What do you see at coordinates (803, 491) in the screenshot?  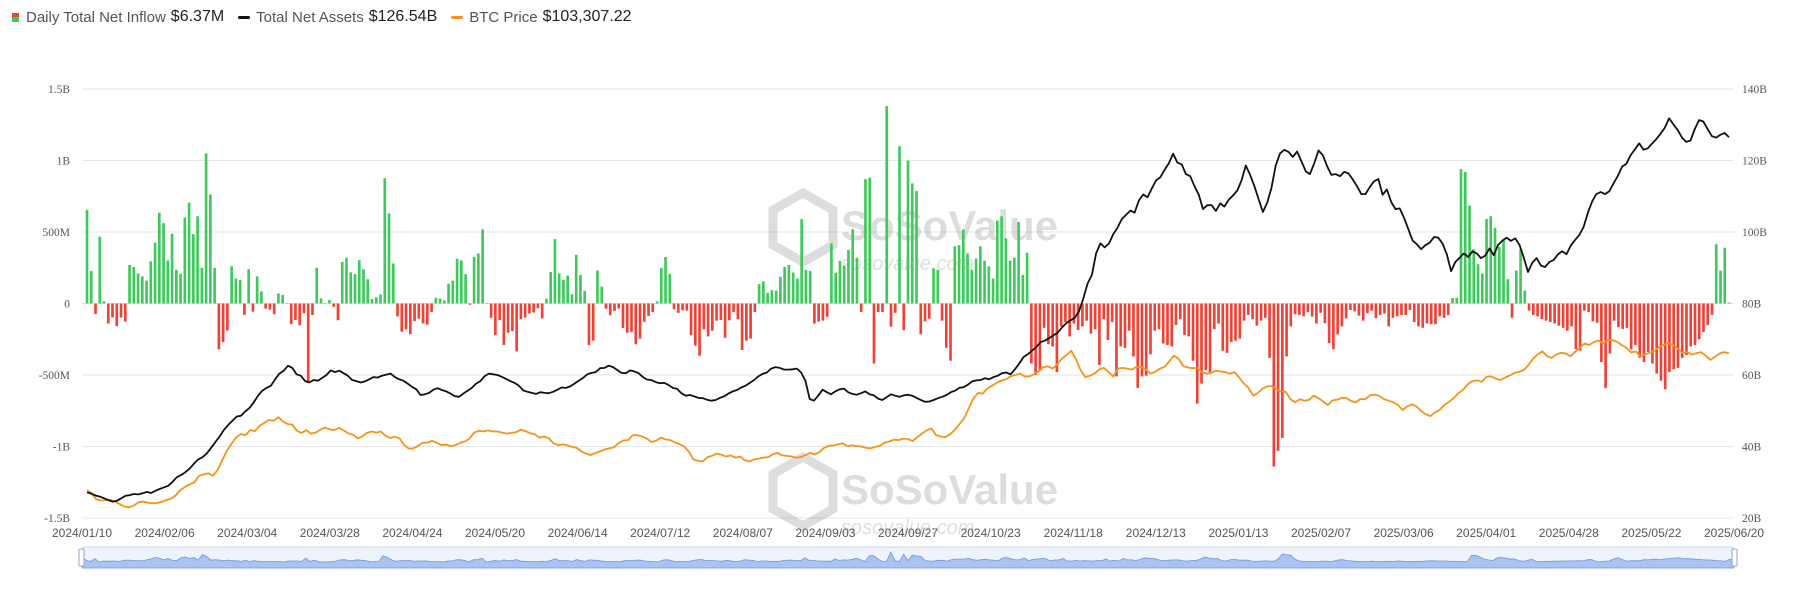 I see `sosovalue-logo-icon` at bounding box center [803, 491].